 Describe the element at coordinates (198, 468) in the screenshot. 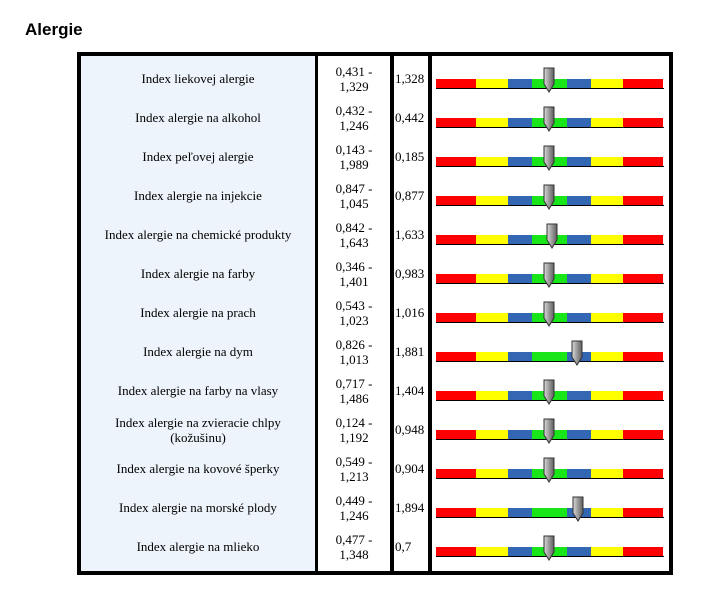

I see `row-name: Index alergie na kovové šperky` at that location.